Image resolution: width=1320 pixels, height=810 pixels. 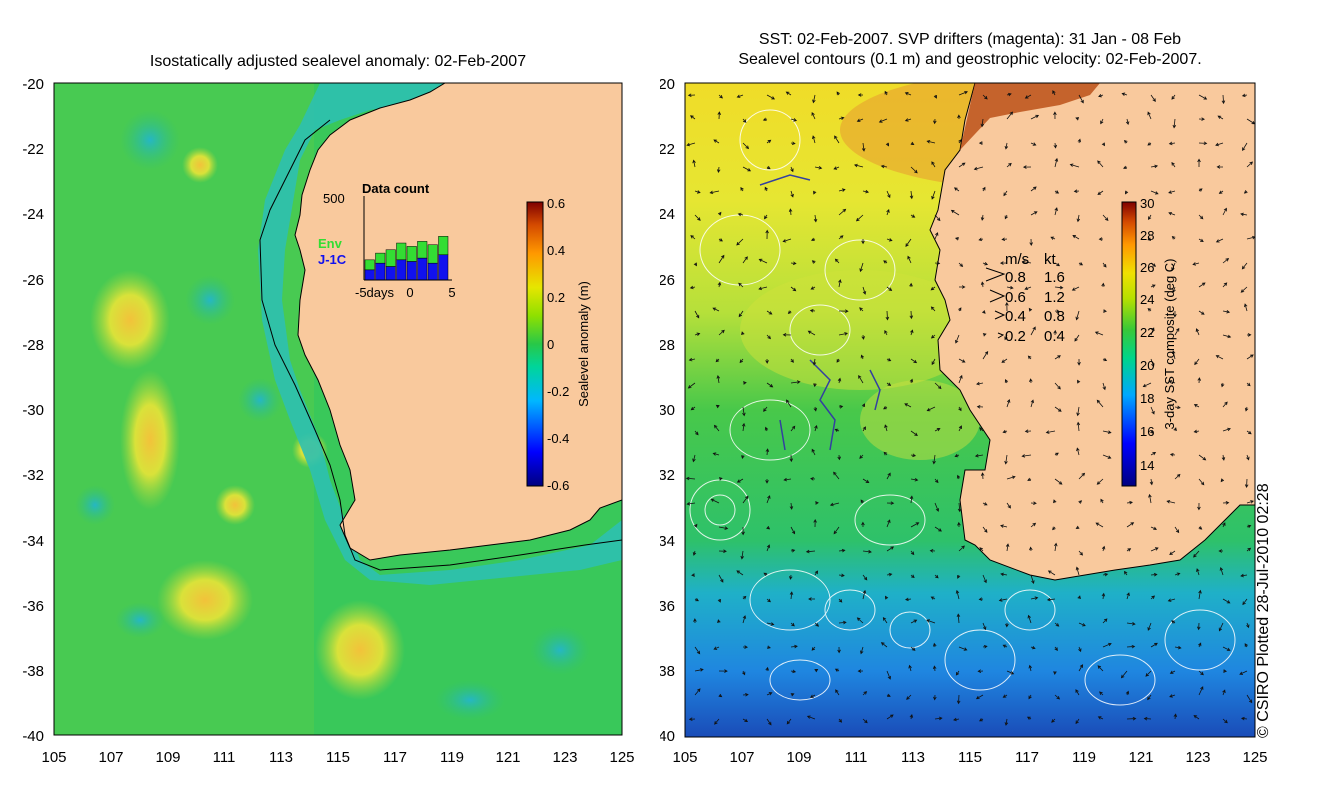 What do you see at coordinates (621, 757) in the screenshot?
I see `svg-text: 125` at bounding box center [621, 757].